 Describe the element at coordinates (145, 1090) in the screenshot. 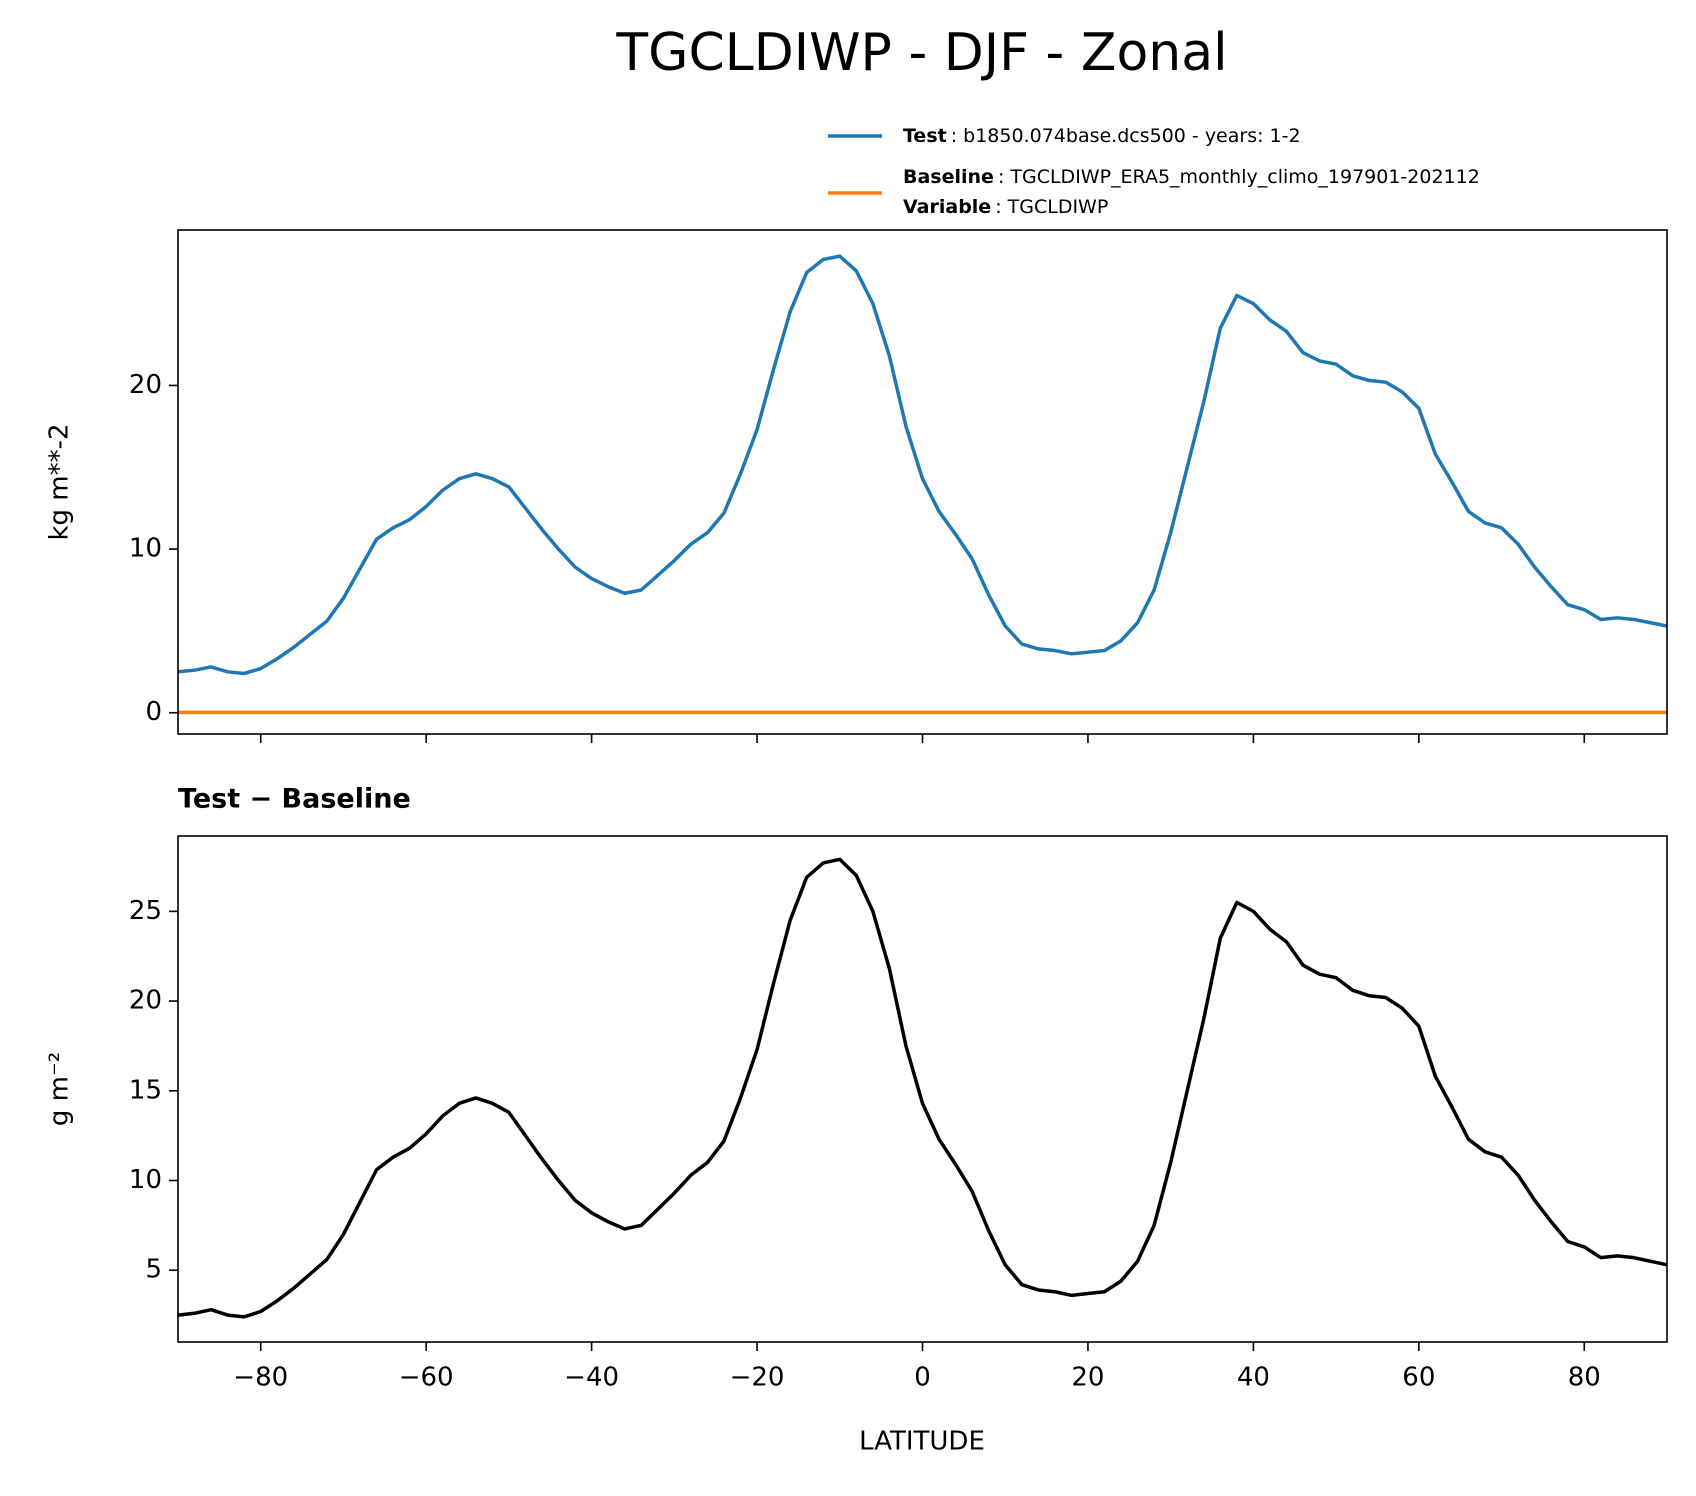

I see `y-tick-label: 15` at that location.